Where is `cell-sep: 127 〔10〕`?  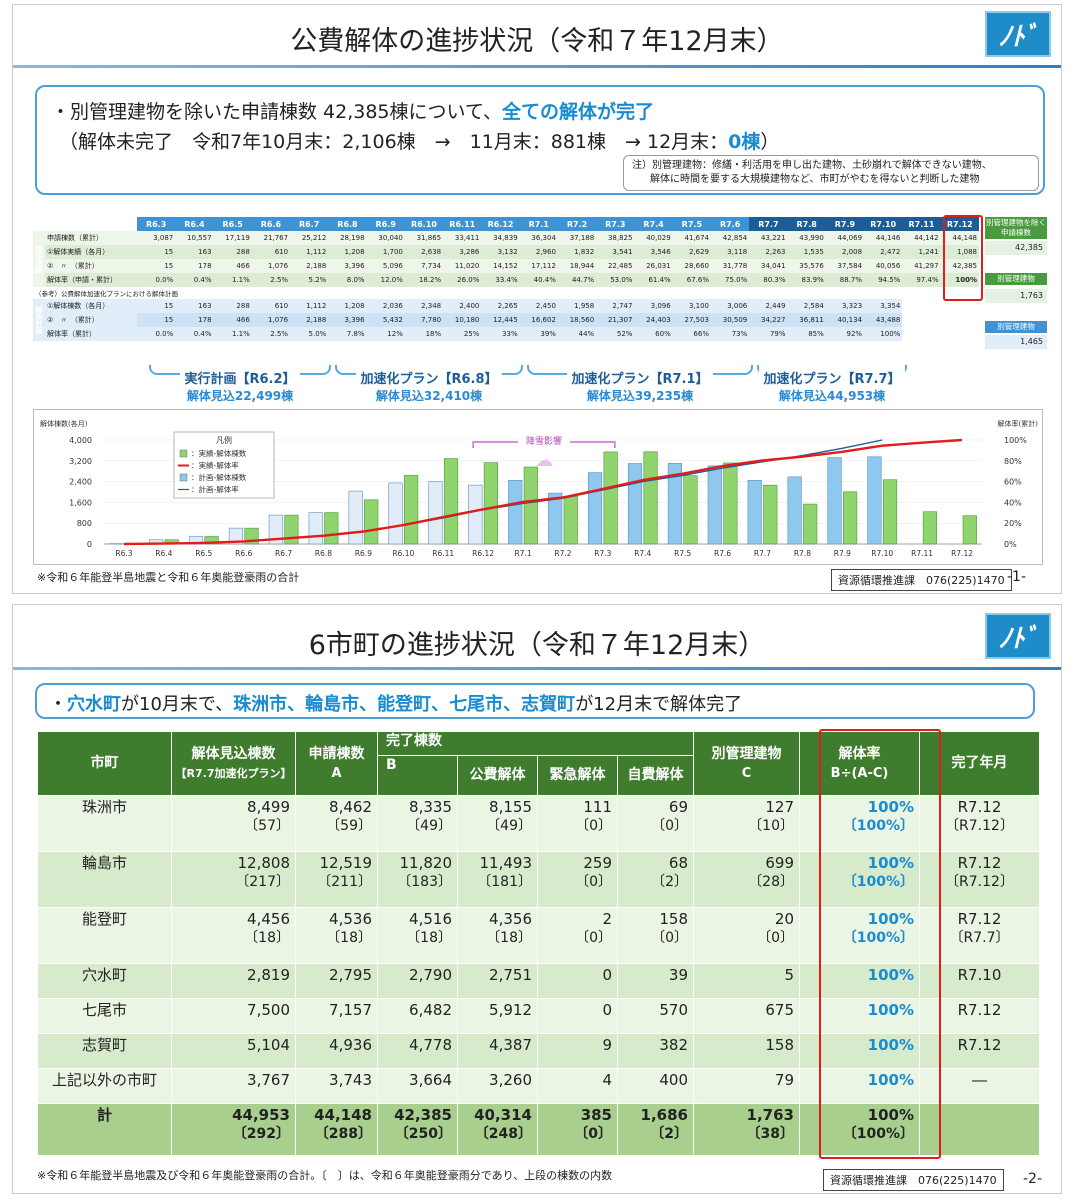
cell-sep: 127 〔10〕 is located at coordinates (746, 823).